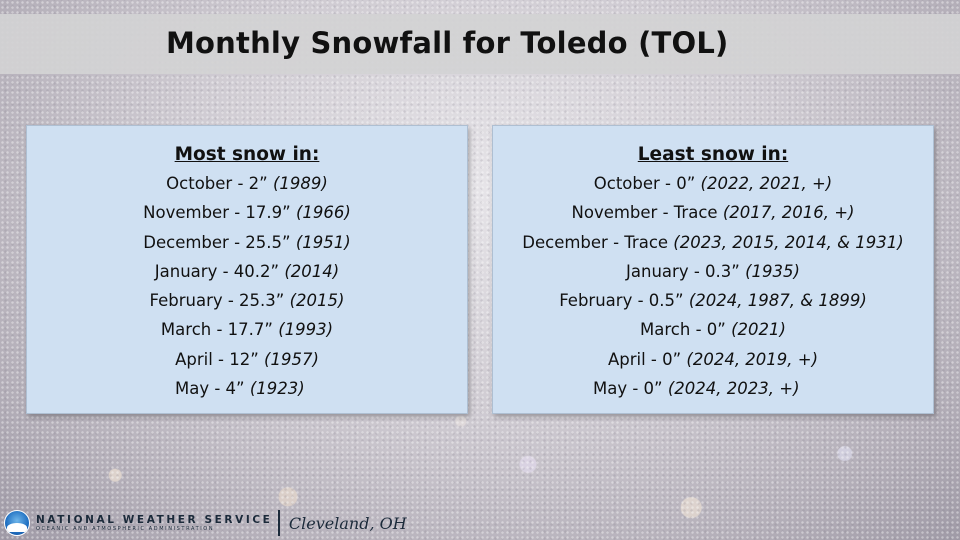 Image resolution: width=960 pixels, height=540 pixels. What do you see at coordinates (247, 213) in the screenshot?
I see `list-item: November - 17.9” (1966)` at bounding box center [247, 213].